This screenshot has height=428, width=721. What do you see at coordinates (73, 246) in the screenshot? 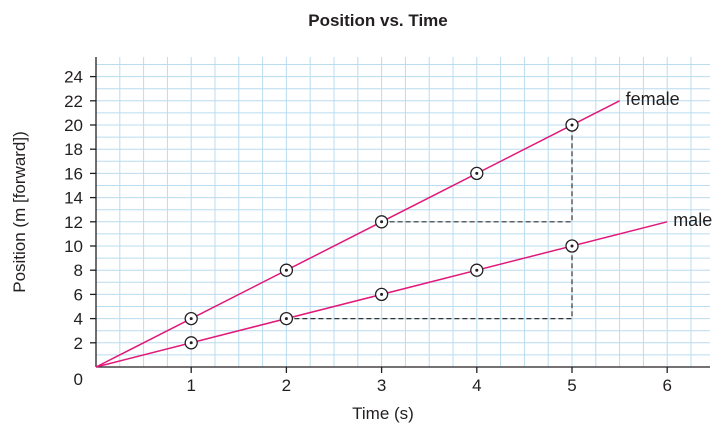
I see `y-tick-label: 10` at bounding box center [73, 246].